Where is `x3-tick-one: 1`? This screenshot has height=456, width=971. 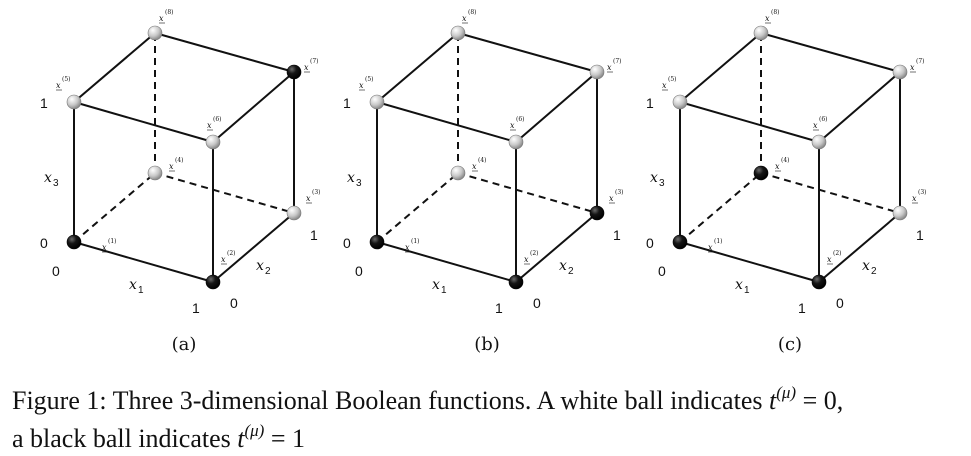
x3-tick-one: 1 is located at coordinates (347, 103).